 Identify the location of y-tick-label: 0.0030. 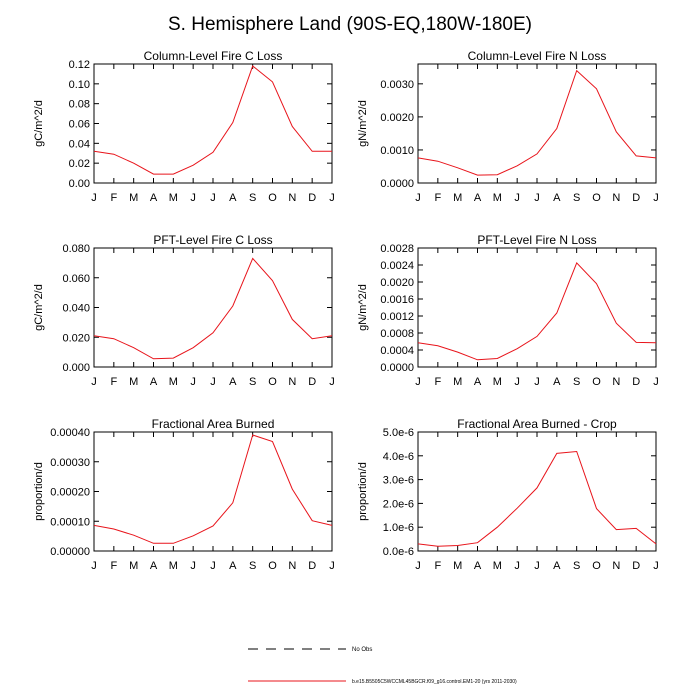
(397, 85).